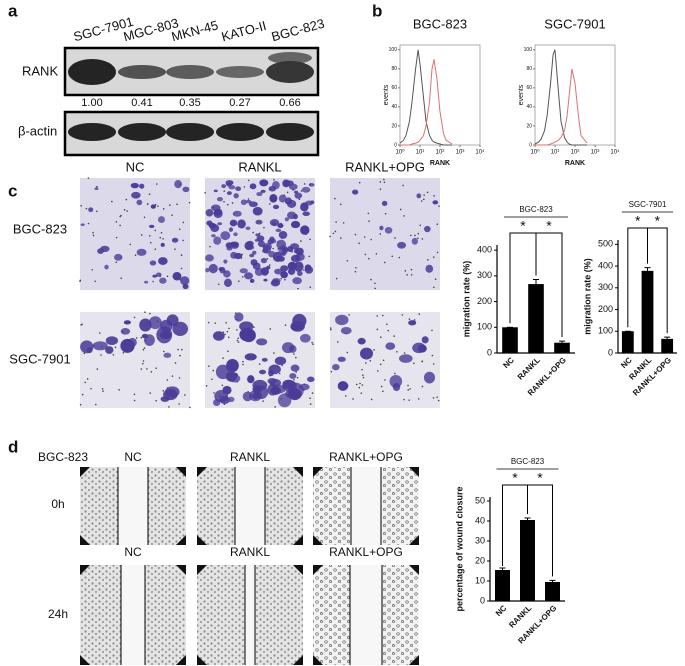 Image resolution: width=685 pixels, height=666 pixels. What do you see at coordinates (133, 506) in the screenshot?
I see `wound-image` at bounding box center [133, 506].